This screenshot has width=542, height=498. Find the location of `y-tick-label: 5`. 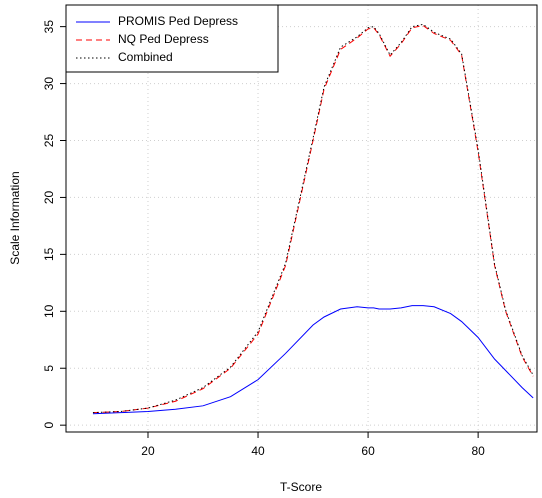

y-tick-label: 5 is located at coordinates (49, 368).